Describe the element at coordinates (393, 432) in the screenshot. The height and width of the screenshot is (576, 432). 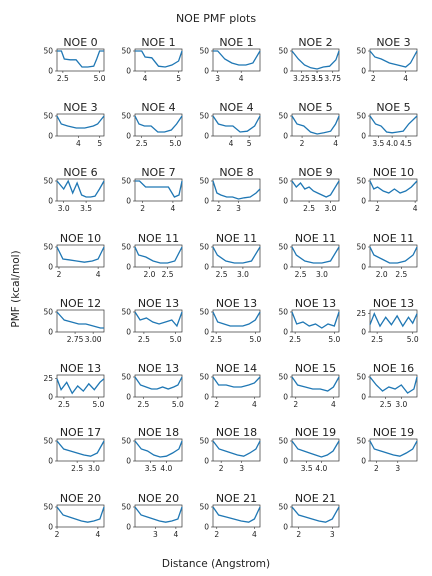
I see `subplot-title: NOE 19` at that location.